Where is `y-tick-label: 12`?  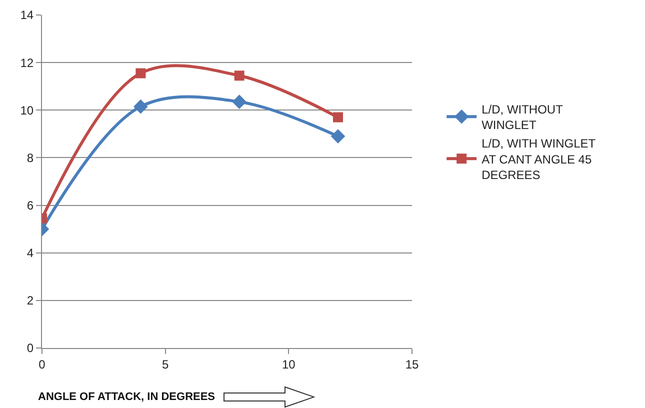
y-tick-label: 12 is located at coordinates (27, 63).